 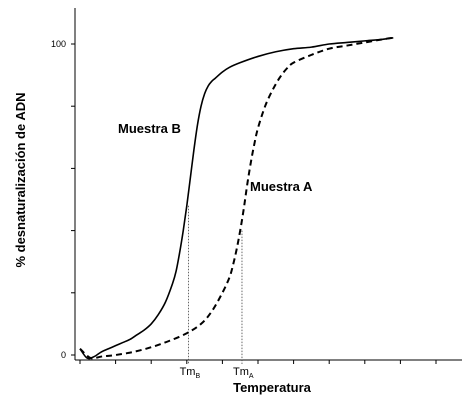 What do you see at coordinates (217, 292) in the screenshot?
I see `tm-markers: TmB TmA` at bounding box center [217, 292].